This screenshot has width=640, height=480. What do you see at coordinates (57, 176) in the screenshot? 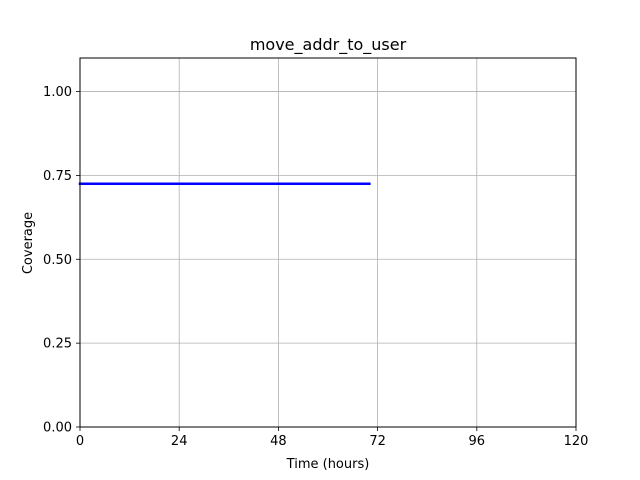
I see `y-tick-label: 0.75` at bounding box center [57, 176].